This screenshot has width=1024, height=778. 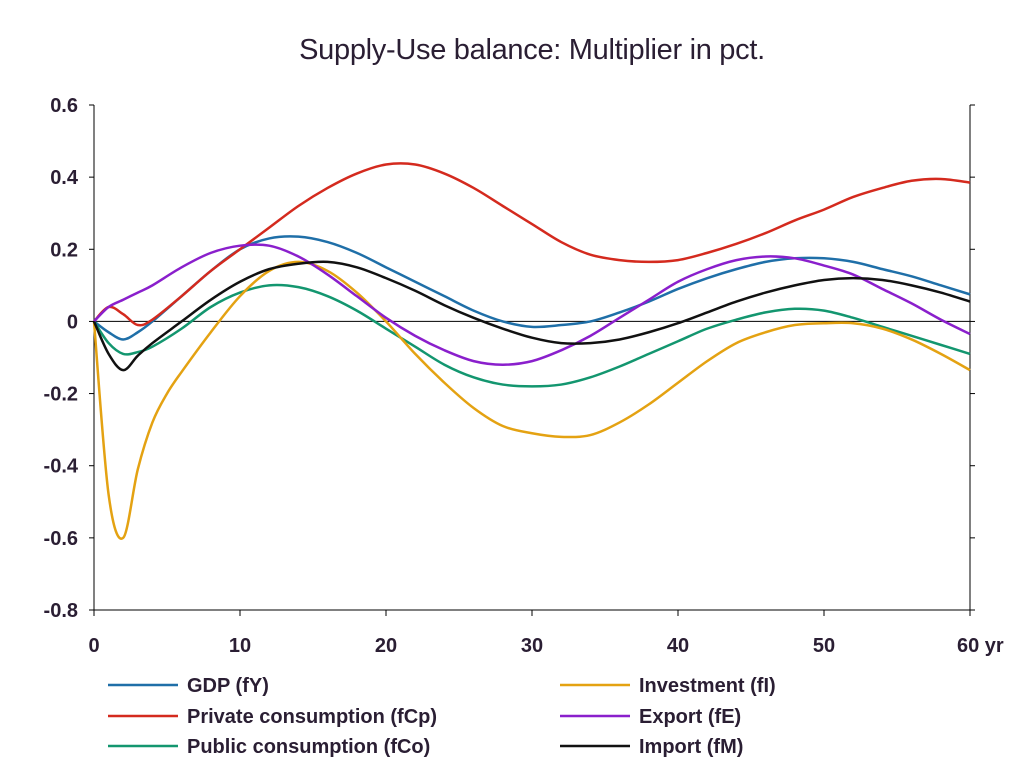 I want to click on legend-item: Investment (fI), so click(x=668, y=686).